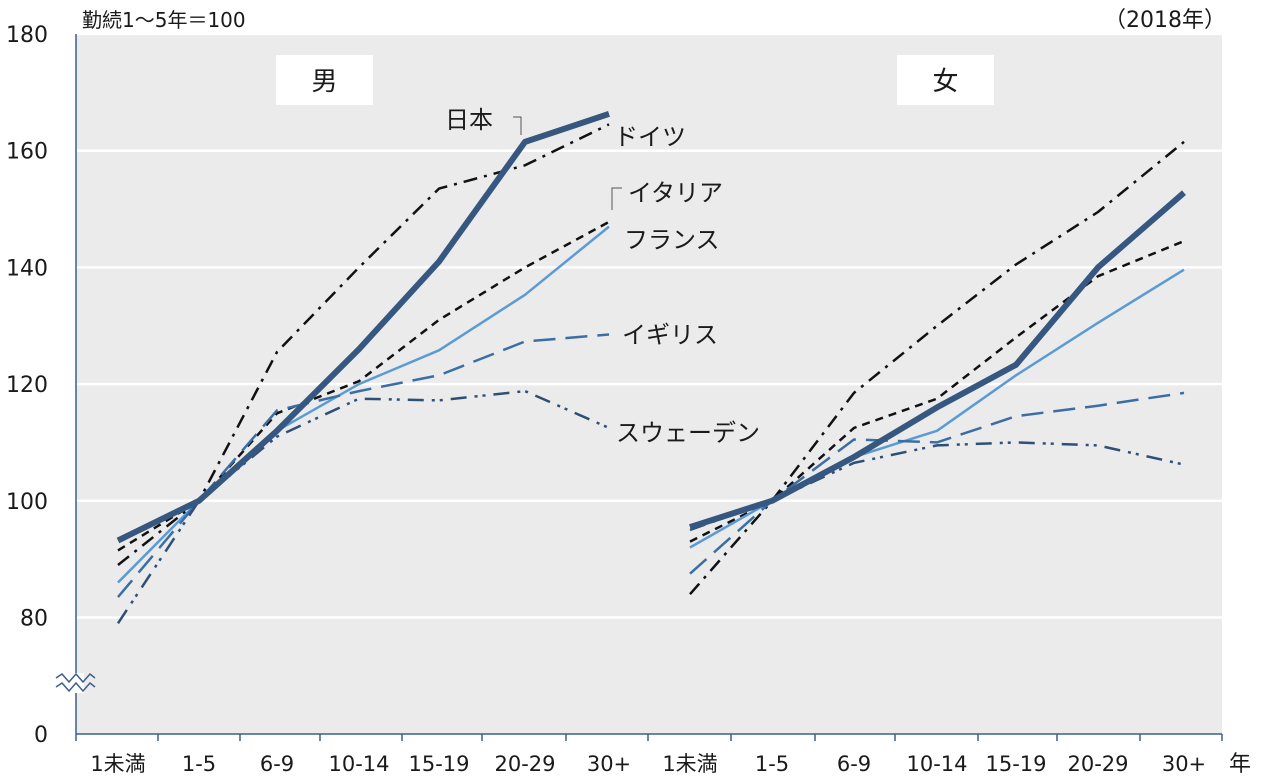 The image size is (1261, 780). I want to click on series-label: イタリア, so click(675, 193).